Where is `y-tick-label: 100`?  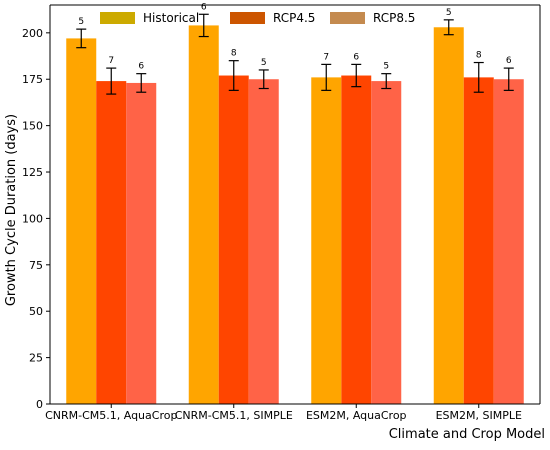 y-tick-label: 100 is located at coordinates (32, 218).